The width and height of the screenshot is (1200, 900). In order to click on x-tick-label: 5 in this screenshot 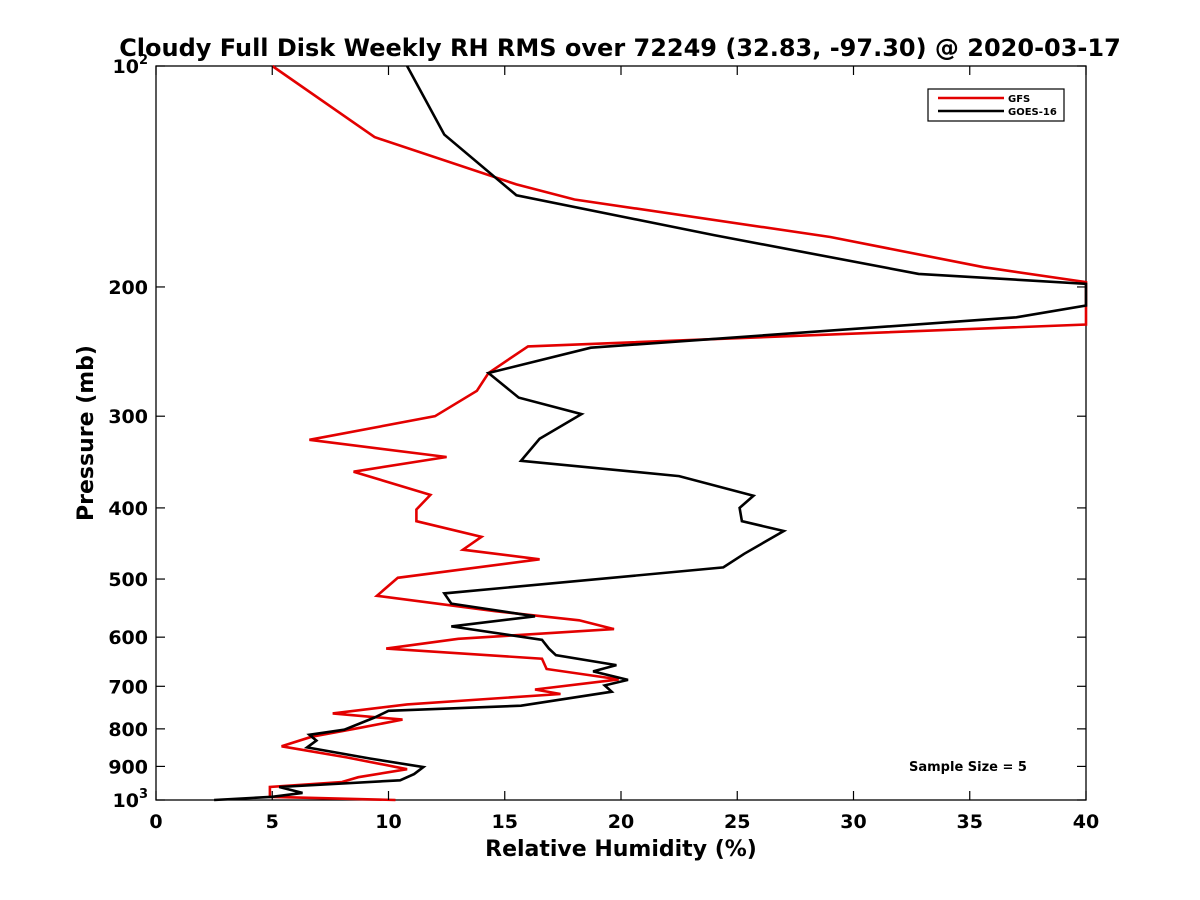, I will do `click(272, 822)`.